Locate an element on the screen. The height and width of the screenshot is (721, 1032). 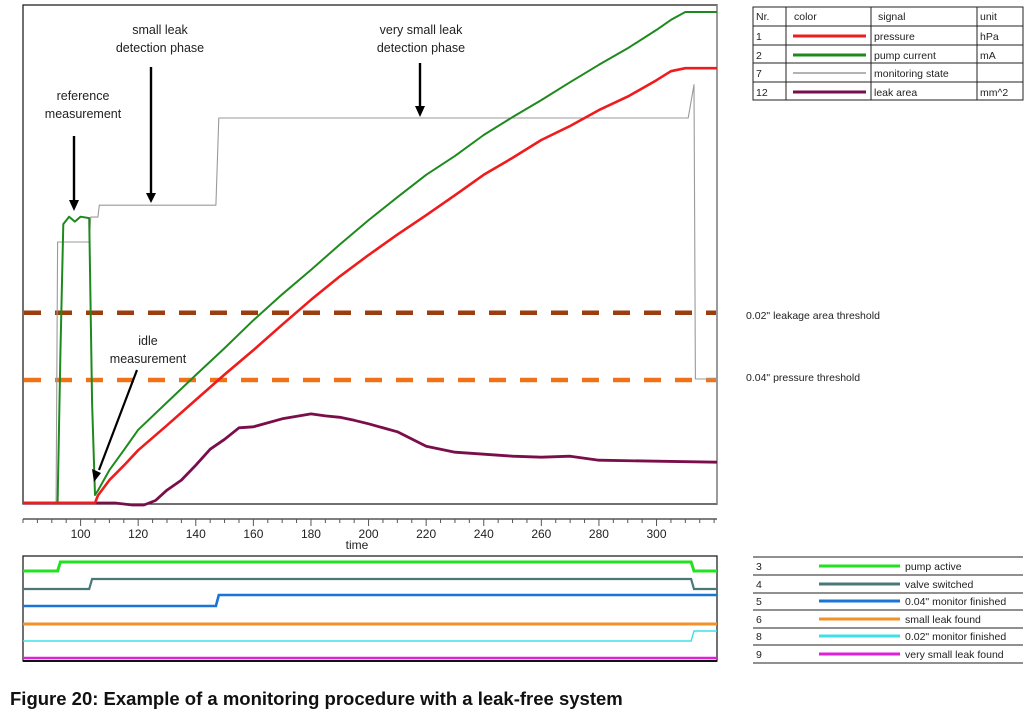
legend-nr: 1 is located at coordinates (759, 37).